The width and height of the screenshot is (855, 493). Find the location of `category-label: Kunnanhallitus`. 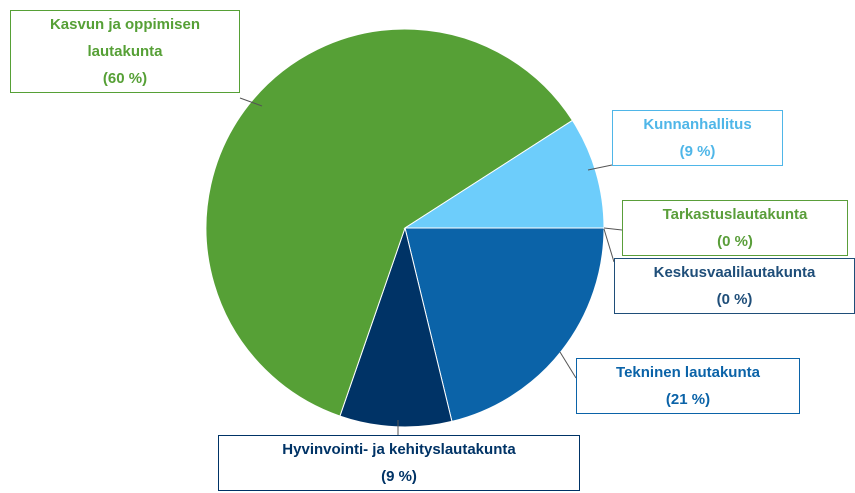

category-label: Kunnanhallitus is located at coordinates (697, 124).